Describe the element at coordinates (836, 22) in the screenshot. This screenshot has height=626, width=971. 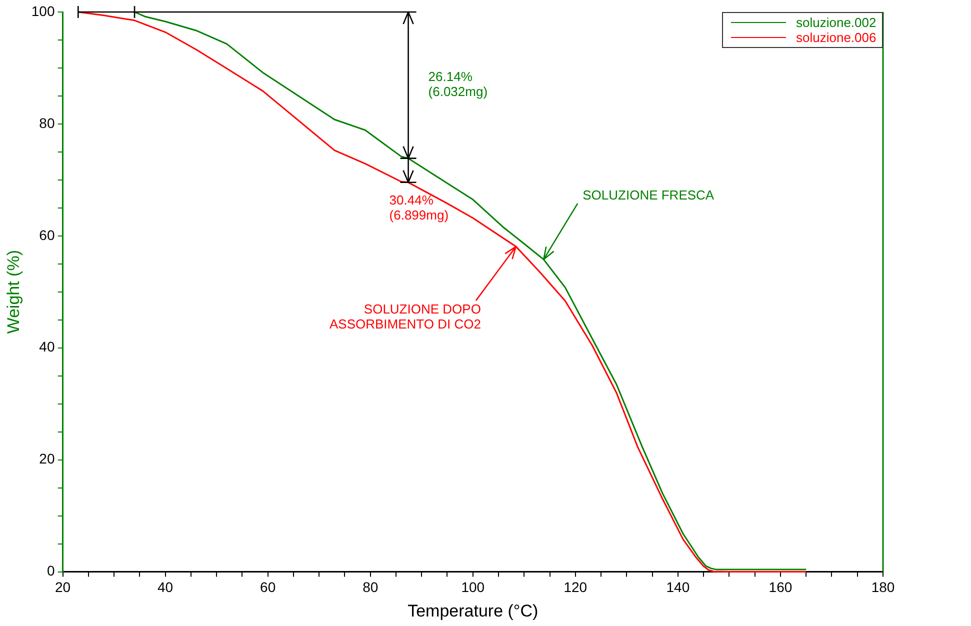
I see `legend-label: soluzione.002` at that location.